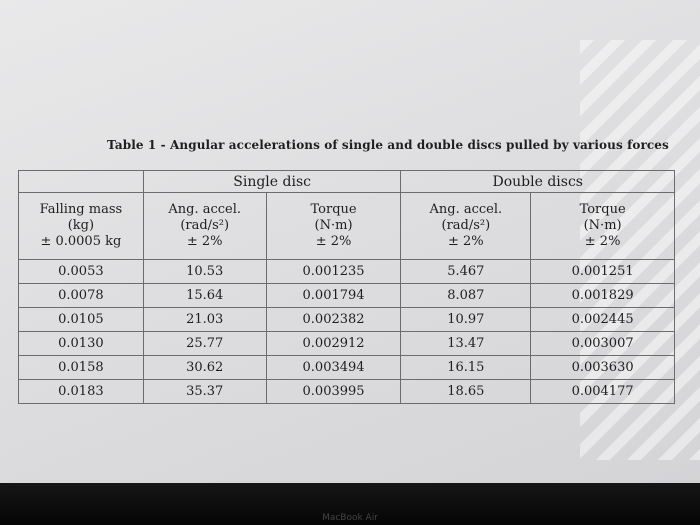  What do you see at coordinates (333, 271) in the screenshot?
I see `single-torque-cell: 0.001235` at bounding box center [333, 271].